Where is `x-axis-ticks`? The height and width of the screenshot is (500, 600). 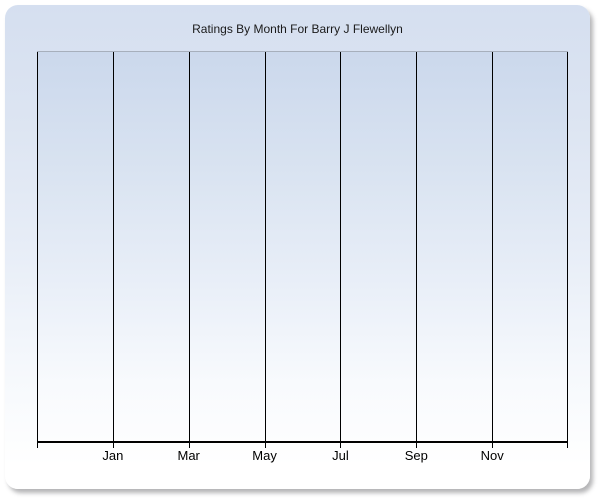
x-axis-ticks is located at coordinates (302, 445).